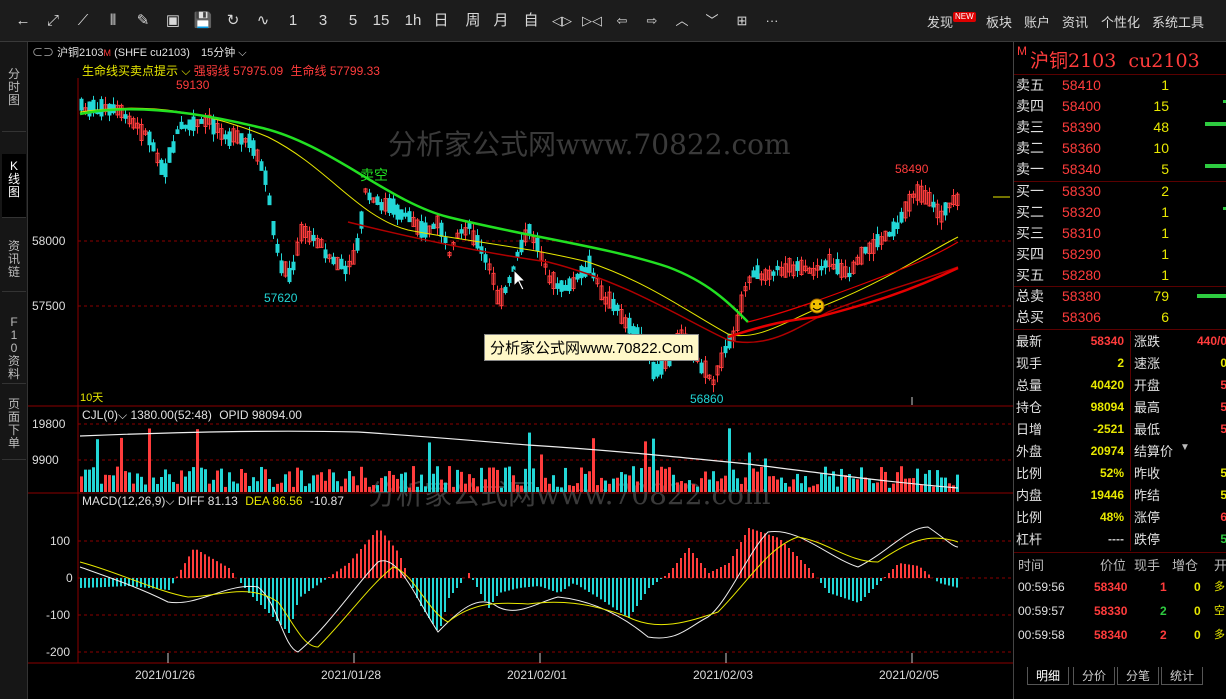 The image size is (1226, 699). What do you see at coordinates (1029, 363) in the screenshot?
I see `stat-label: 现手` at bounding box center [1029, 363].